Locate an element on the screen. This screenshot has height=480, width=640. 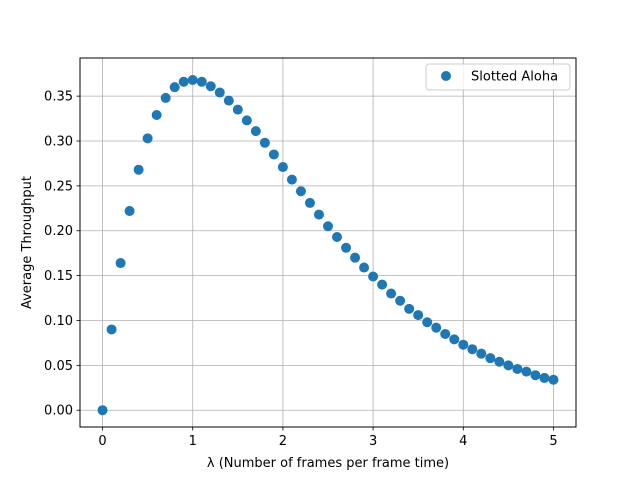
y-tick-label: 0.35 is located at coordinates (58, 97).